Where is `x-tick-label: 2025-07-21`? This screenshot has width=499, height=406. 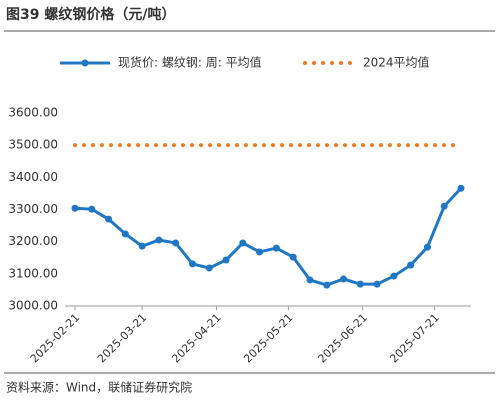 x-tick-label: 2025-07-21 is located at coordinates (414, 338).